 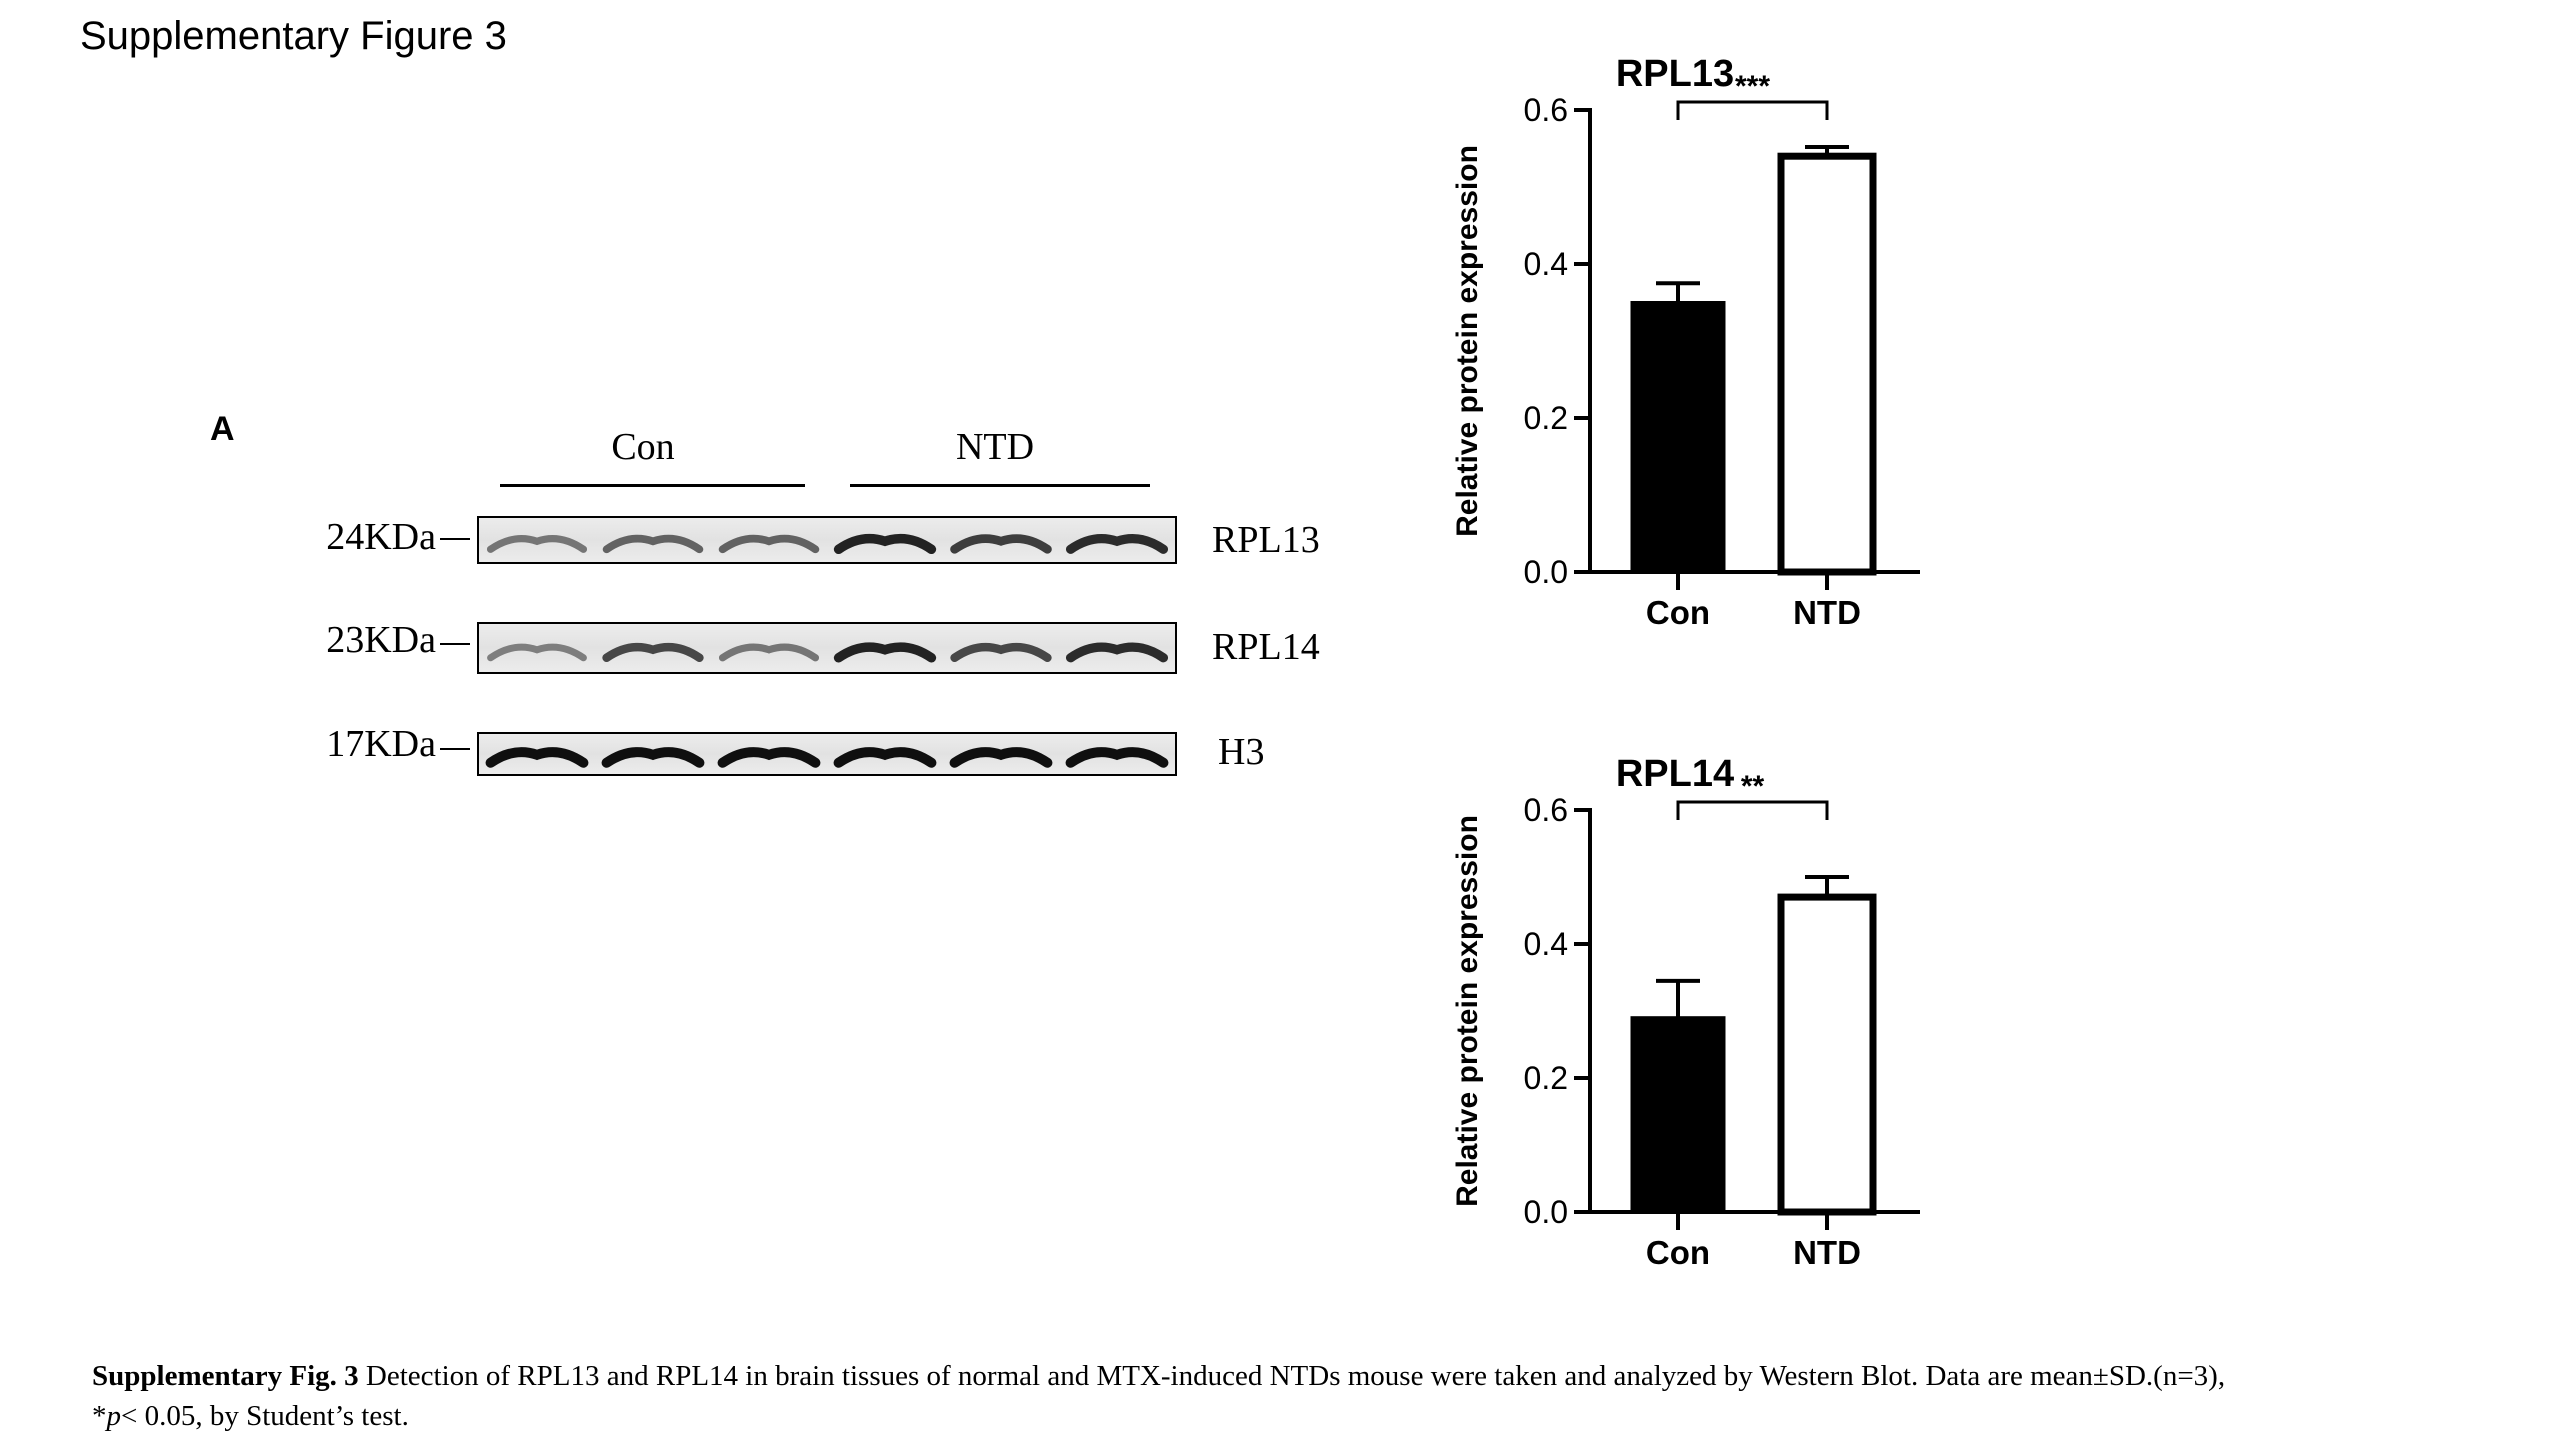 What do you see at coordinates (114, 1416) in the screenshot?
I see `caption-p-italic: p` at bounding box center [114, 1416].